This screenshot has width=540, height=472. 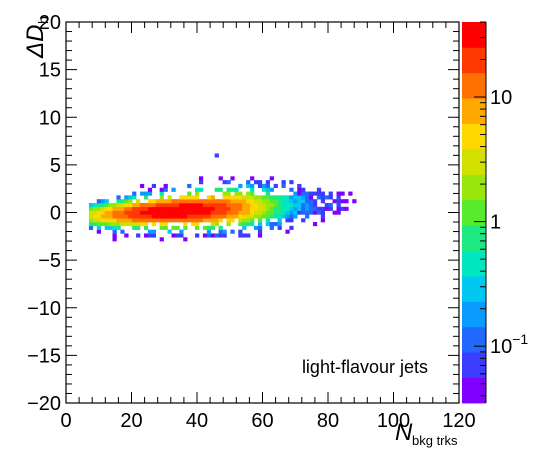 I want to click on y-tick-label: 10, so click(x=50, y=118).